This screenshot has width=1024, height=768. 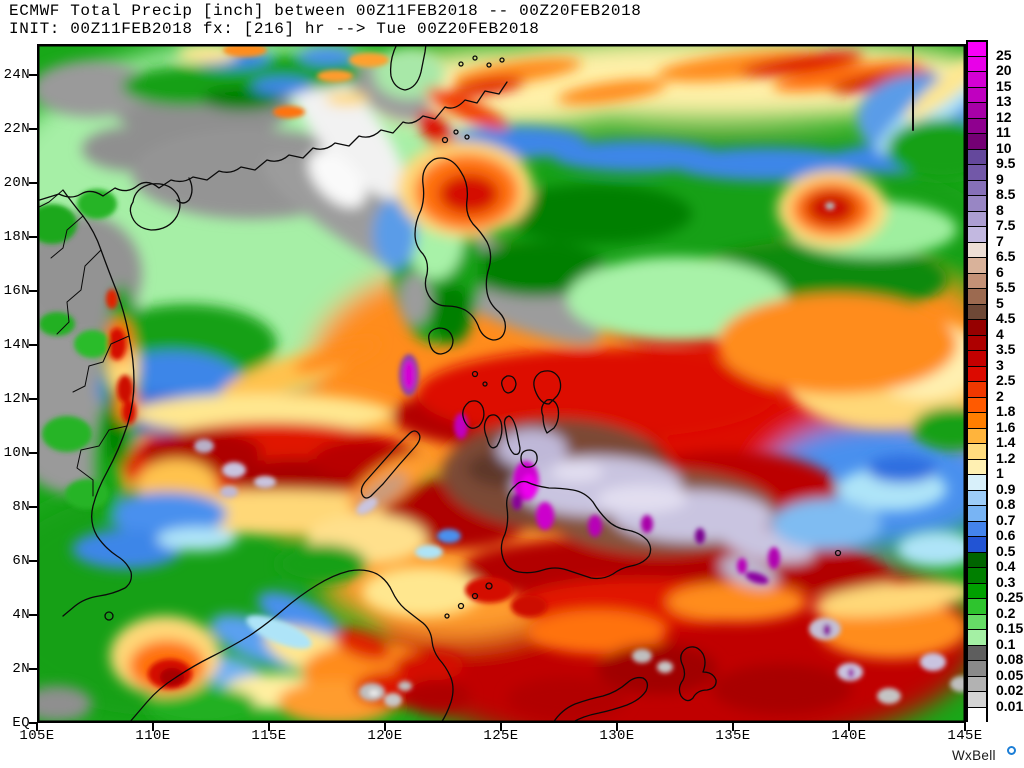 What do you see at coordinates (849, 736) in the screenshot?
I see `lon-tick-label: 140E` at bounding box center [849, 736].